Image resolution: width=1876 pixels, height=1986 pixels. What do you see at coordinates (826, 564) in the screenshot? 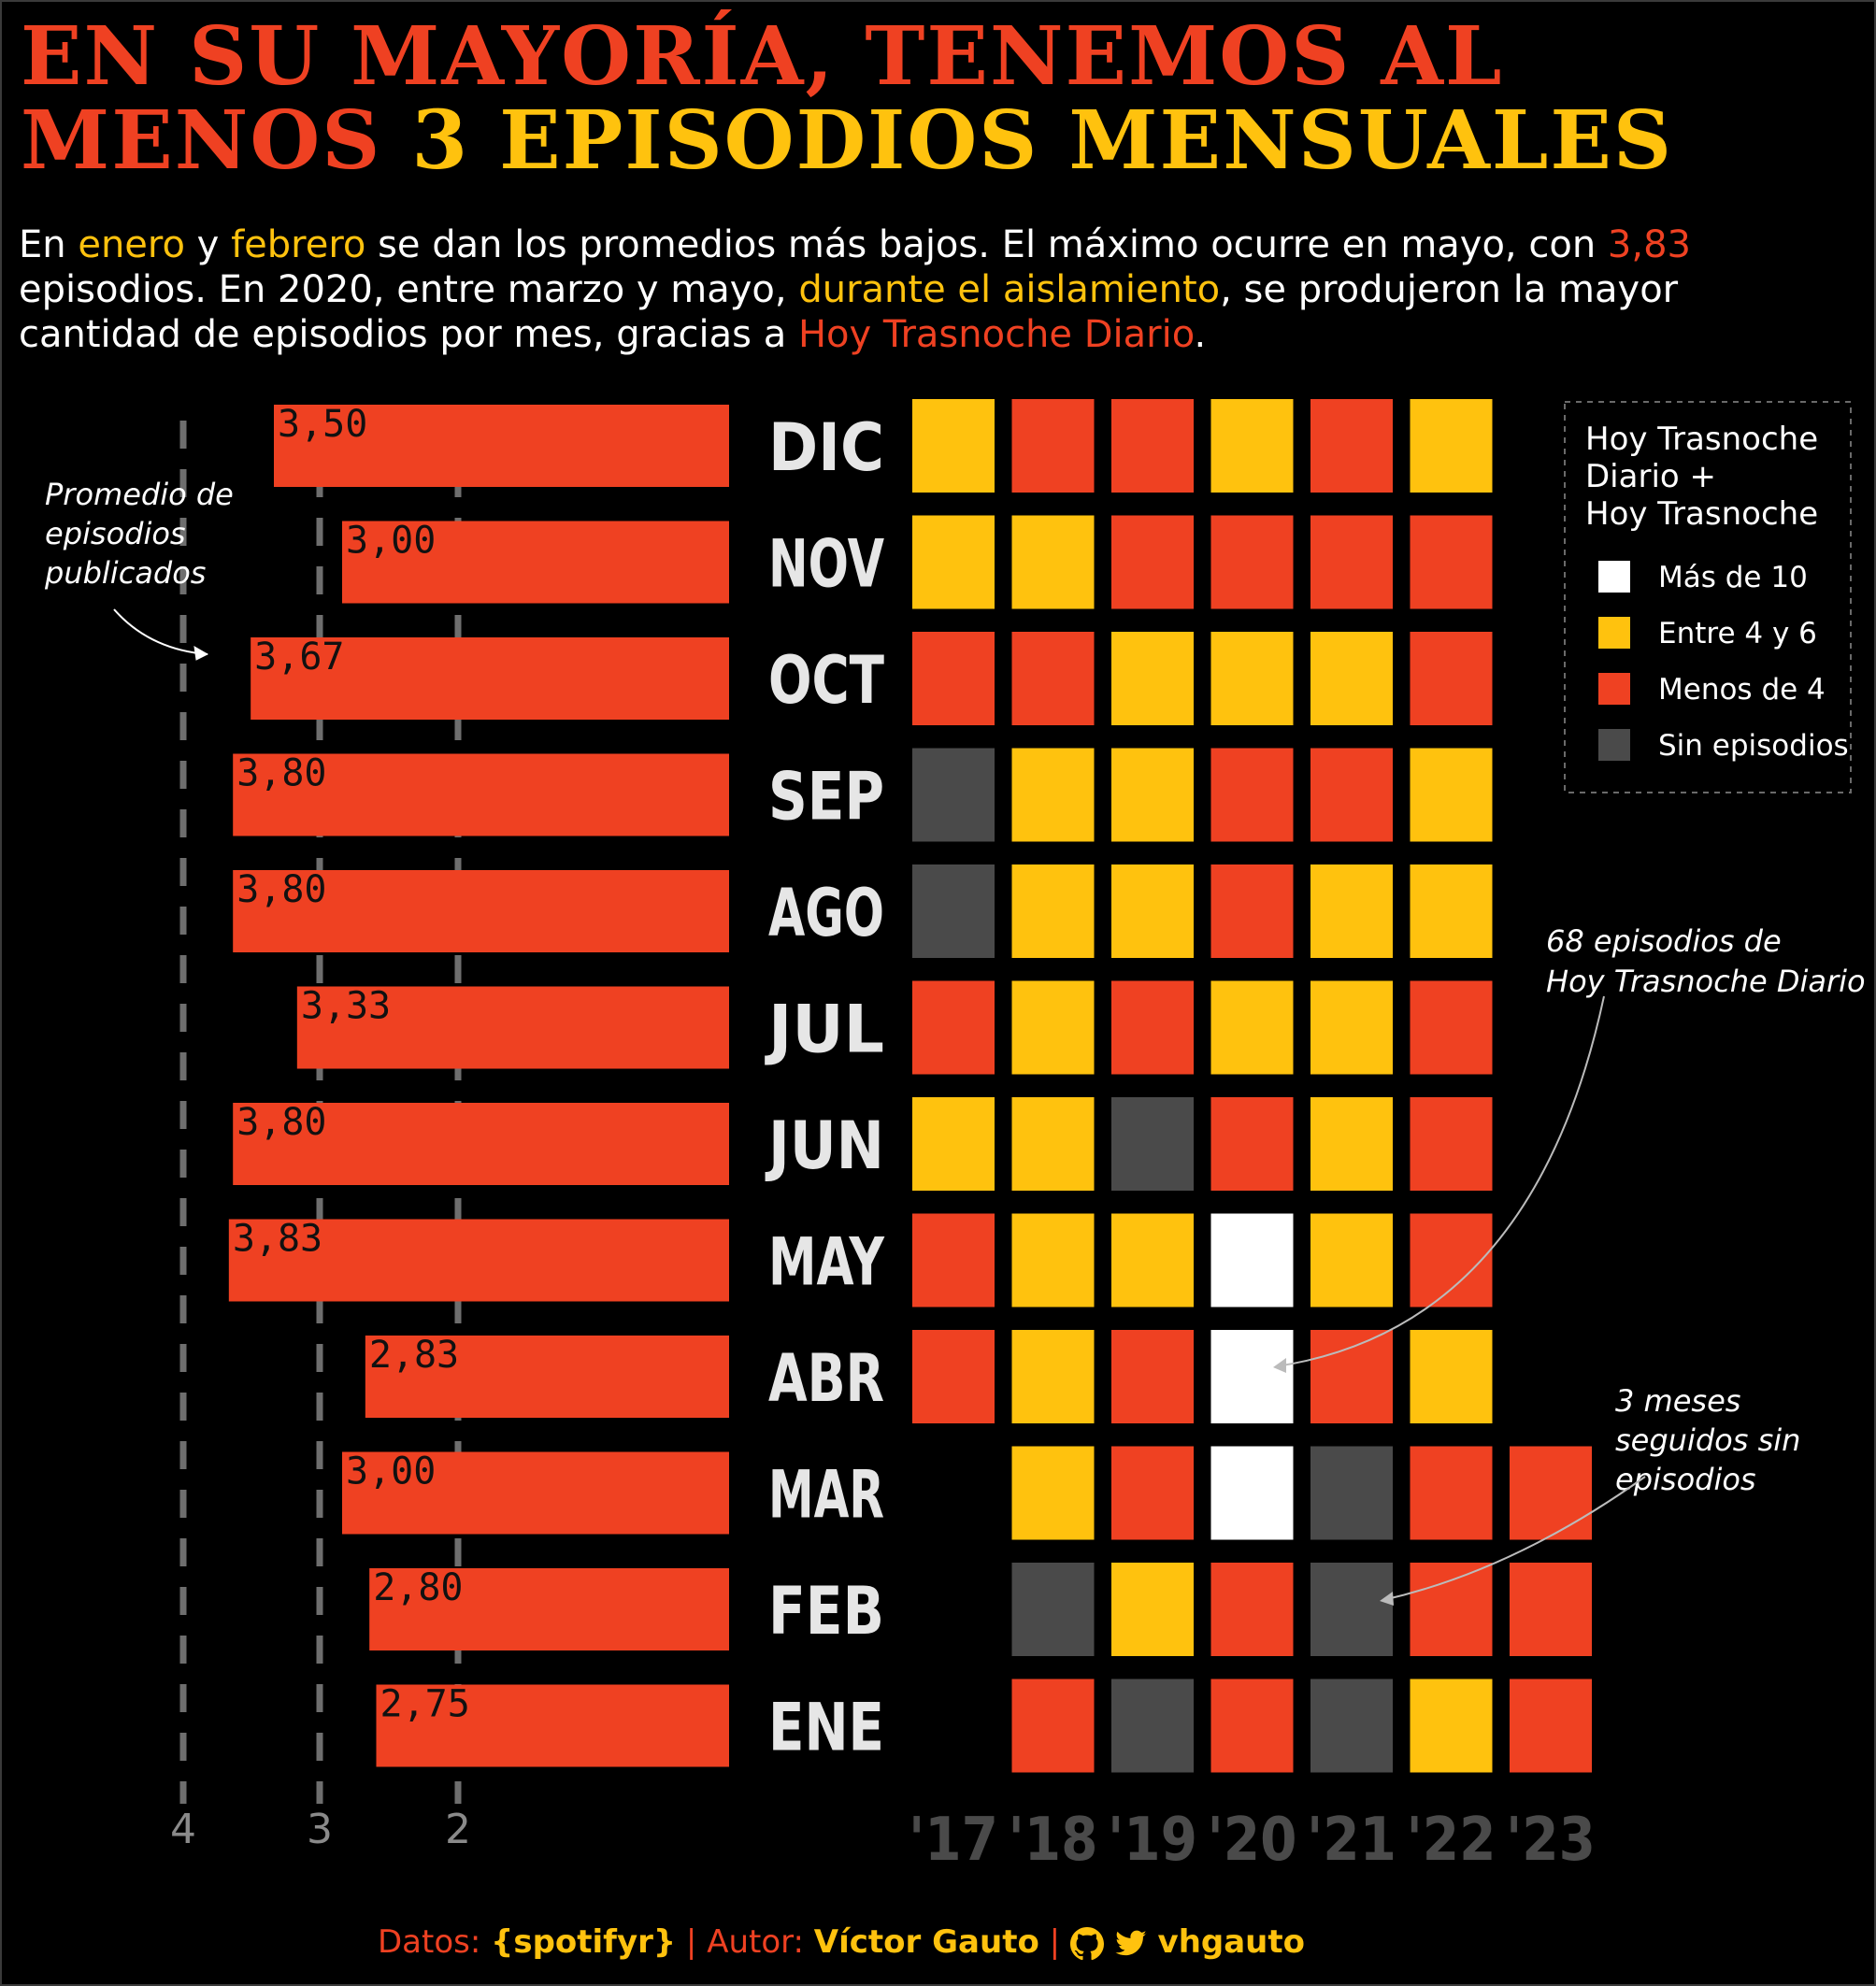
I see `month-label: NOV` at bounding box center [826, 564].